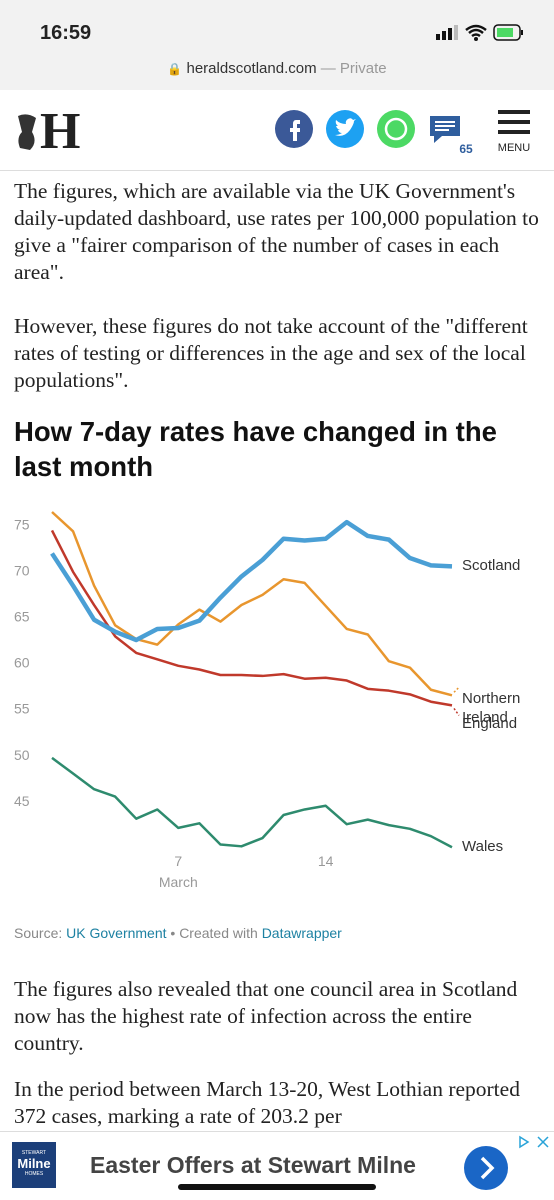  I want to click on x-tick-label: 14, so click(326, 861).